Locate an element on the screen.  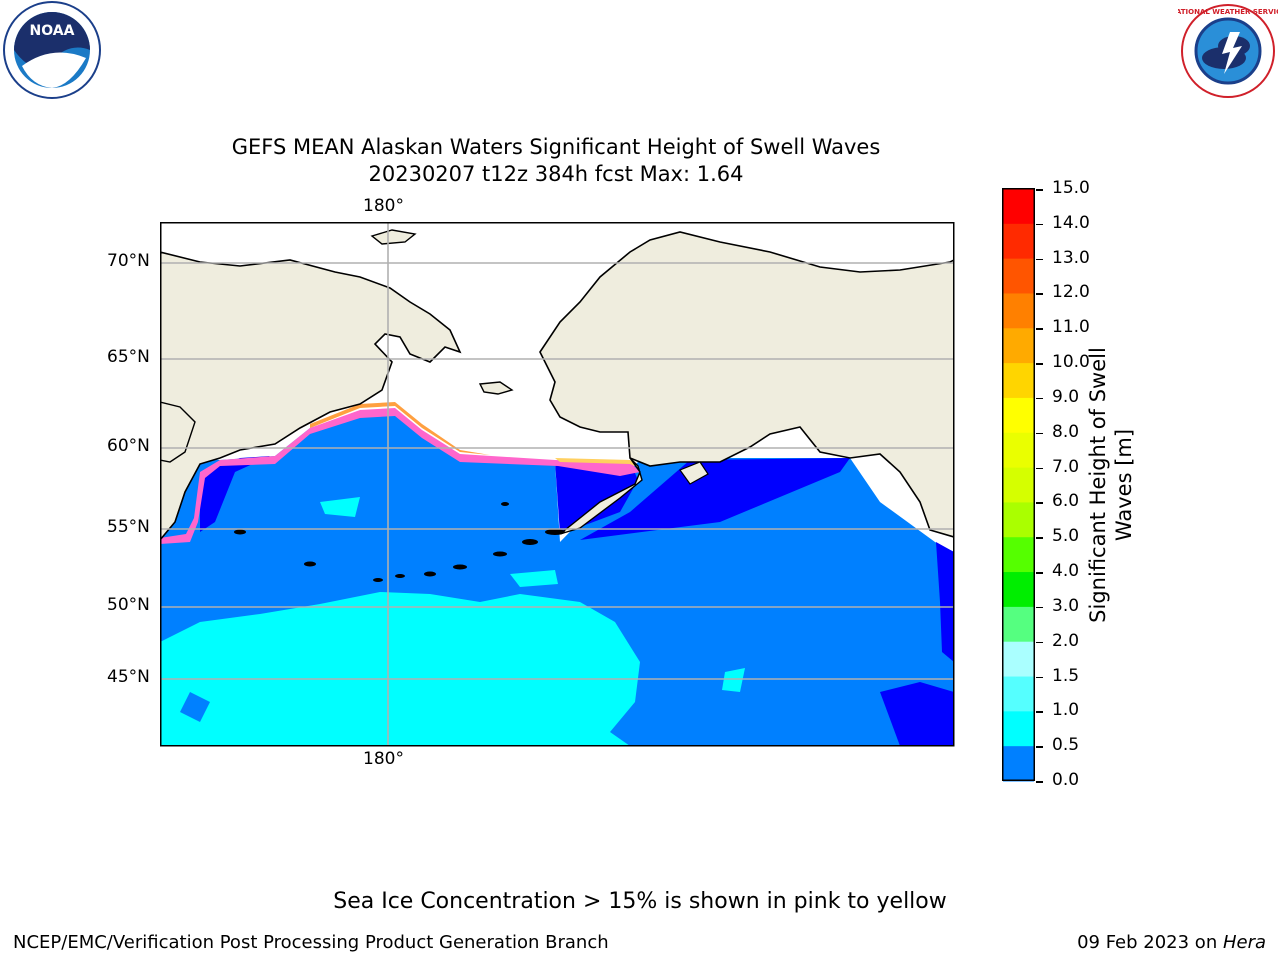
ice-yellow-band is located at coordinates (597, 463).